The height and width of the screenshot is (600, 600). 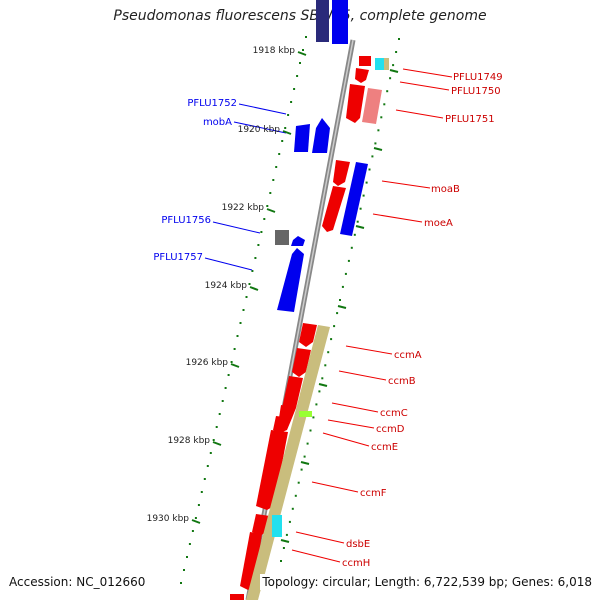 What do you see at coordinates (298, 241) in the screenshot?
I see `gene-pflu1756-b` at bounding box center [298, 241].